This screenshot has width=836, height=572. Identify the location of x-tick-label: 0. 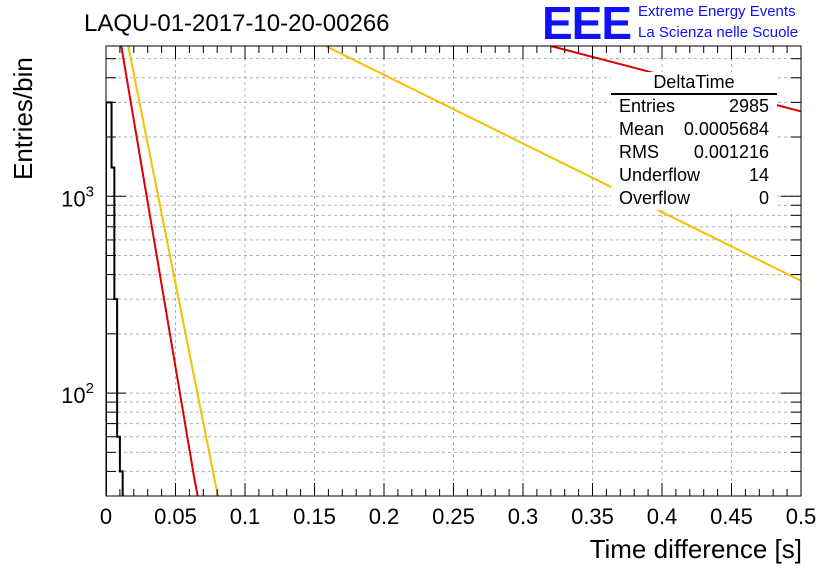
(106, 516).